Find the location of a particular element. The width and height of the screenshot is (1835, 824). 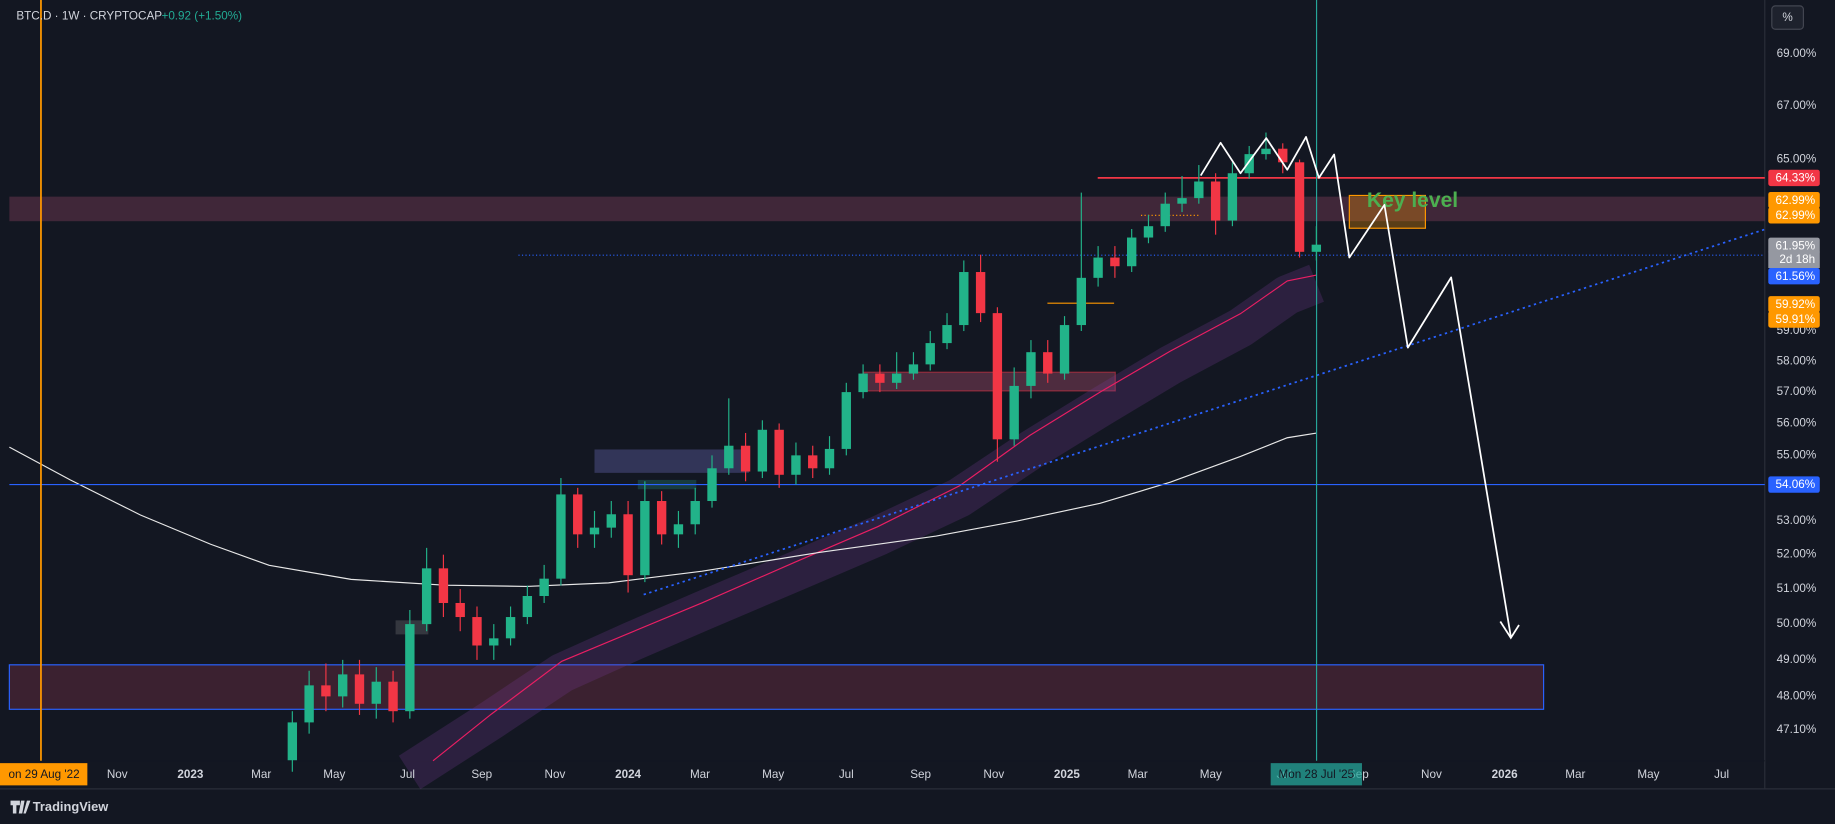

moving-average is located at coordinates (663, 509).